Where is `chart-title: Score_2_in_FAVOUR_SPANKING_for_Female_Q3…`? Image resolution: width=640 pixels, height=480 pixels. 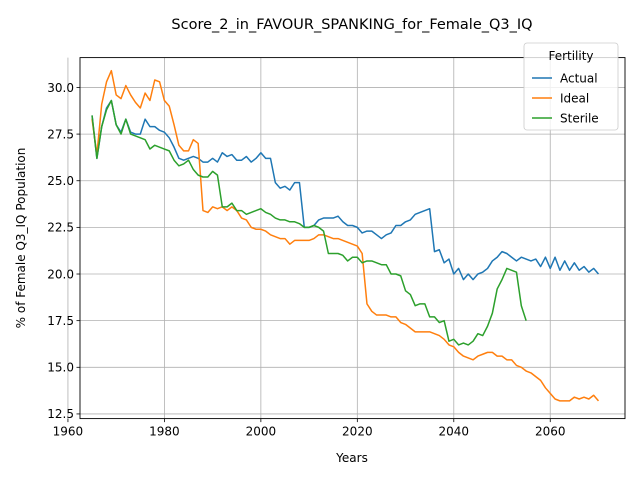 chart-title: Score_2_in_FAVOUR_SPANKING_for_Female_Q3… is located at coordinates (351, 25).